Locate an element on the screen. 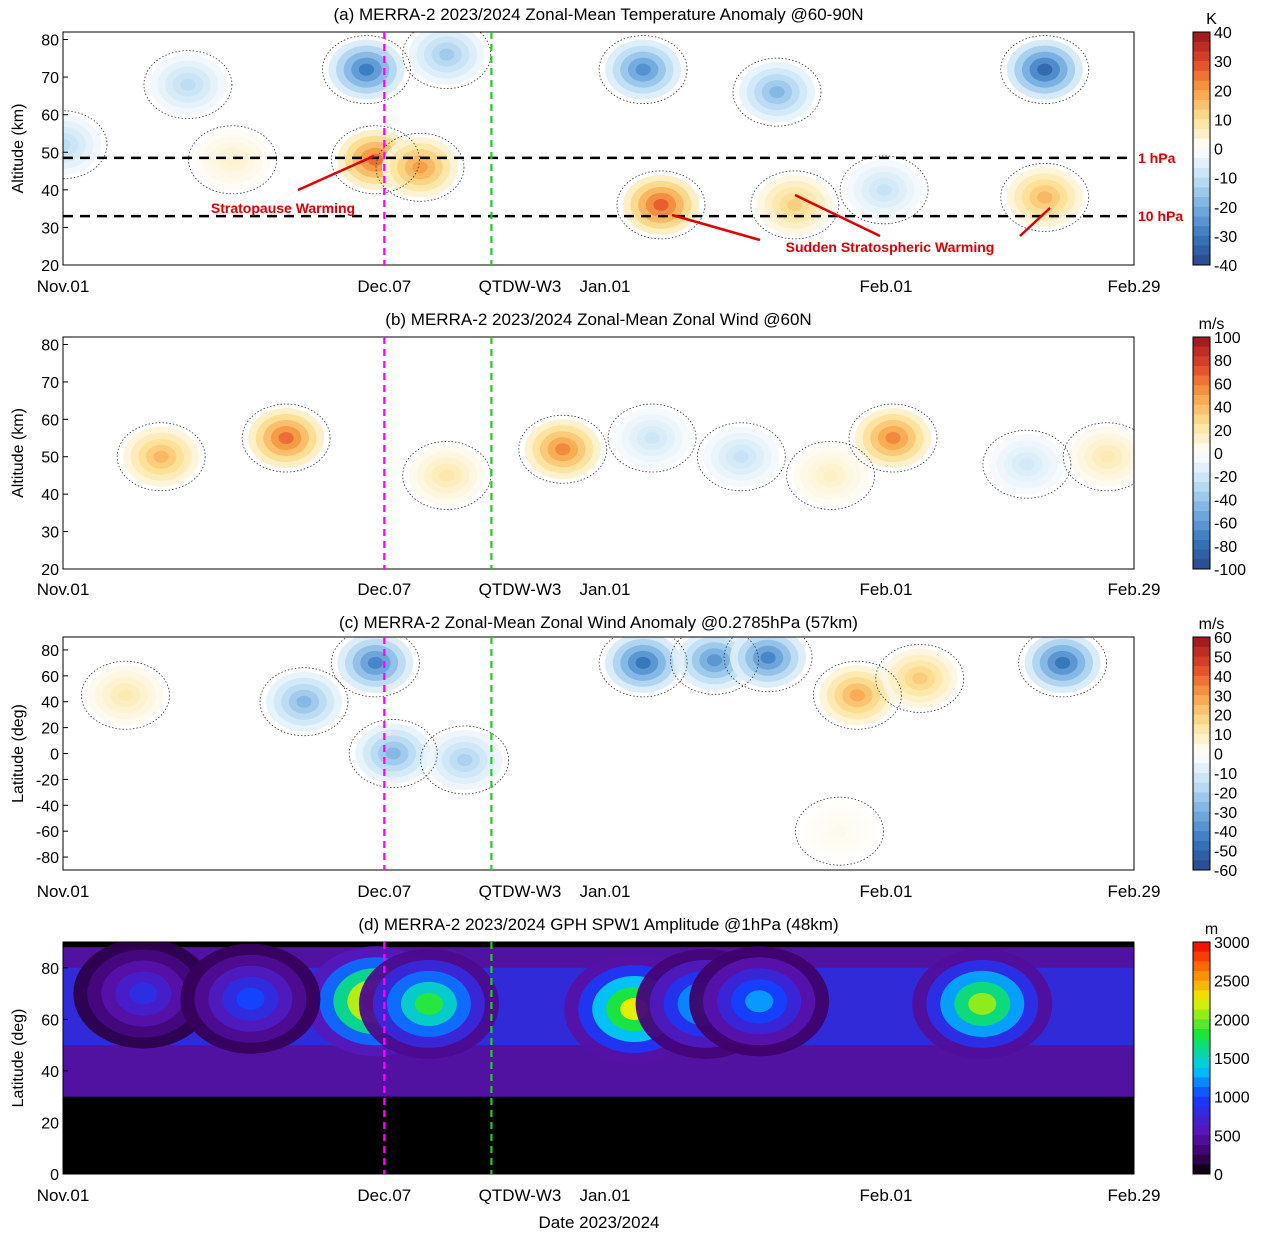 The image size is (1269, 1236). colorbar-tick-label: -30 is located at coordinates (1225, 813).